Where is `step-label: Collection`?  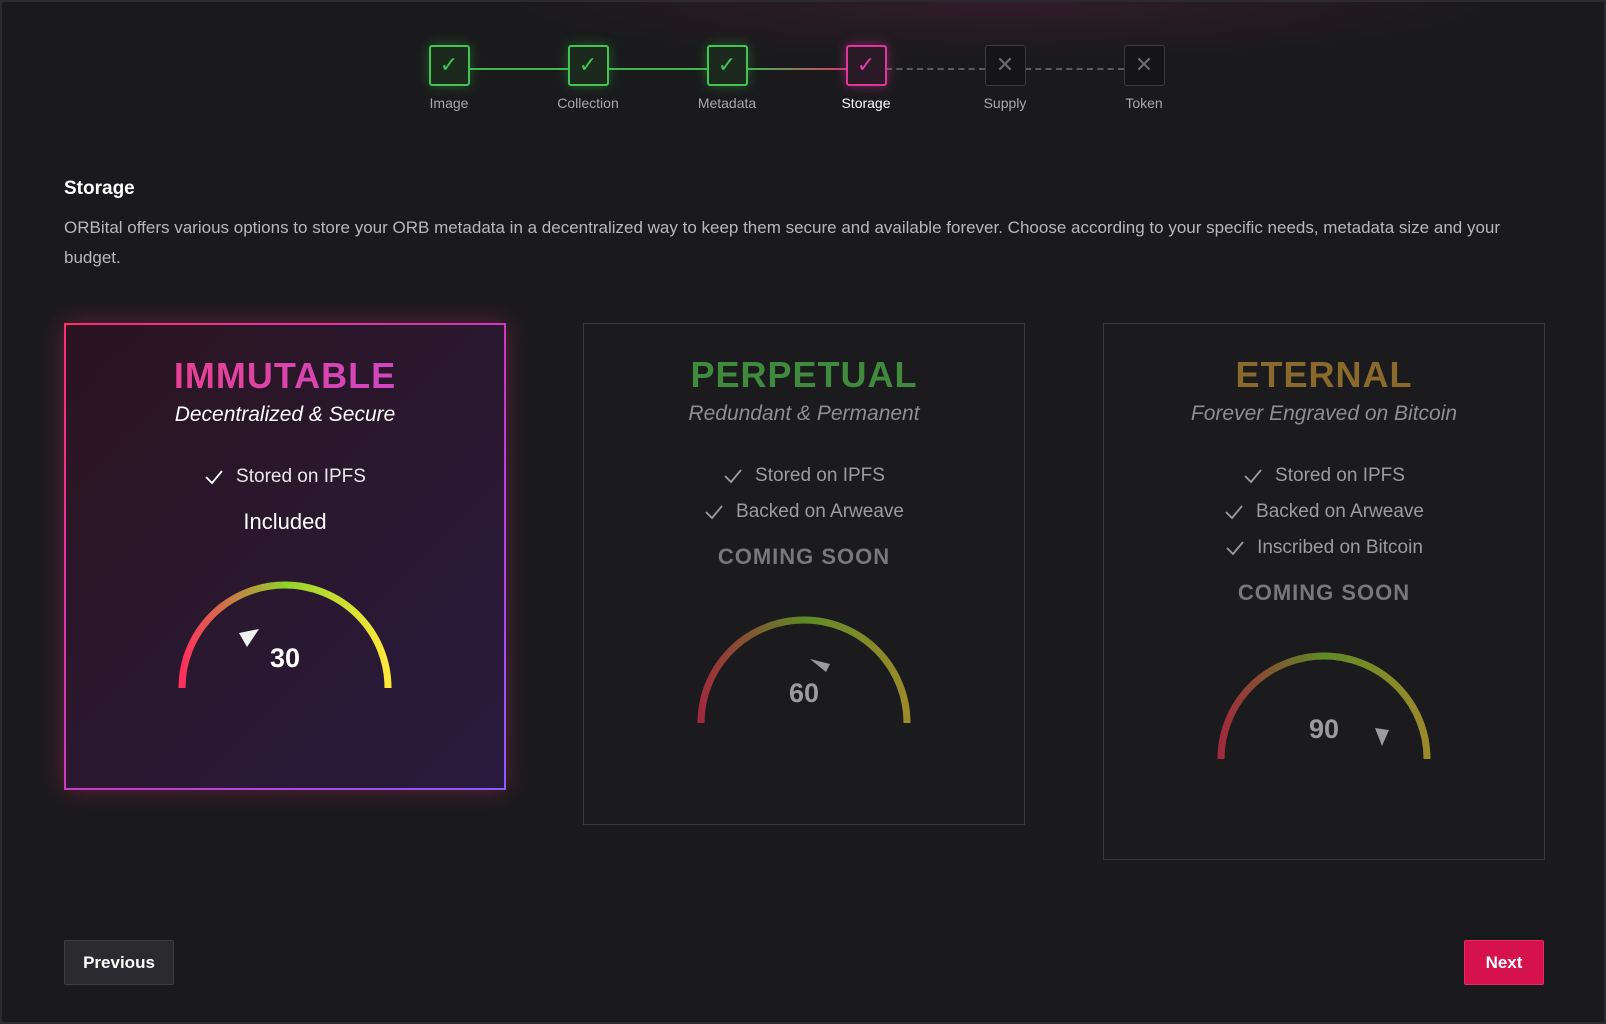 step-label: Collection is located at coordinates (588, 103).